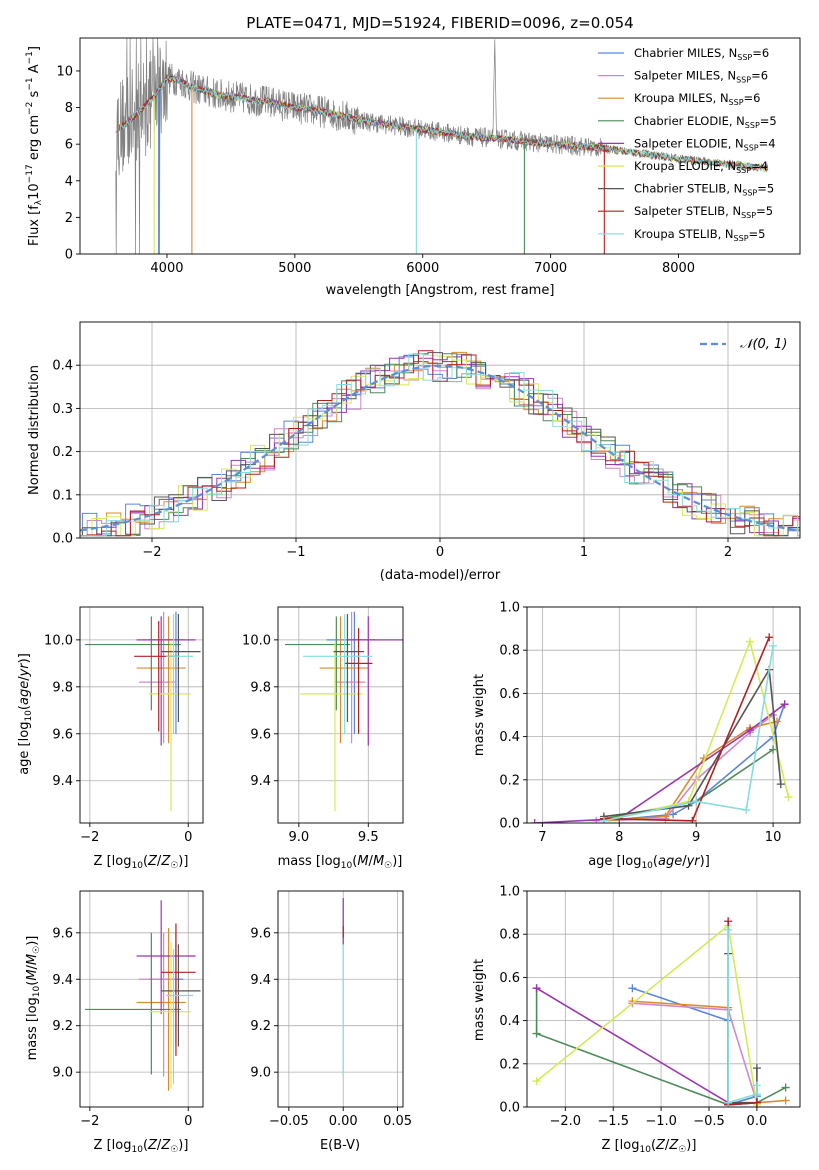 Image resolution: width=819 pixels, height=1170 pixels. I want to click on y-tick-label: 9.0, so click(260, 1073).